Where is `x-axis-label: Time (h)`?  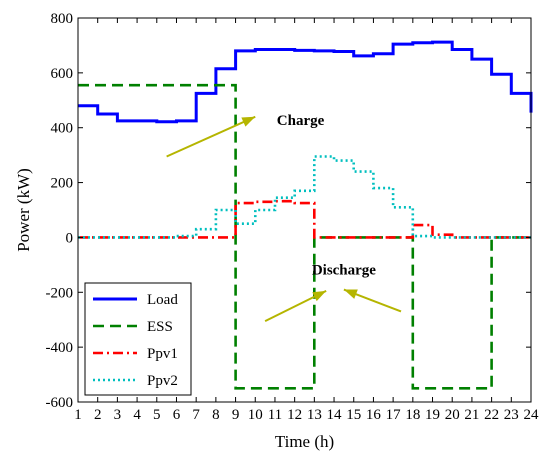 x-axis-label: Time (h) is located at coordinates (304, 441).